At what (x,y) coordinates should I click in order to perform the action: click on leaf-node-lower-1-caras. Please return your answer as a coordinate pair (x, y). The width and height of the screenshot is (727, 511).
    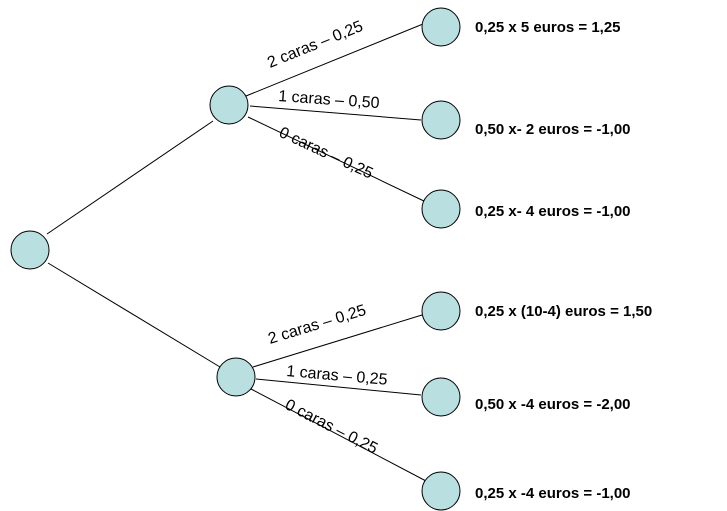
    Looking at the image, I should click on (441, 397).